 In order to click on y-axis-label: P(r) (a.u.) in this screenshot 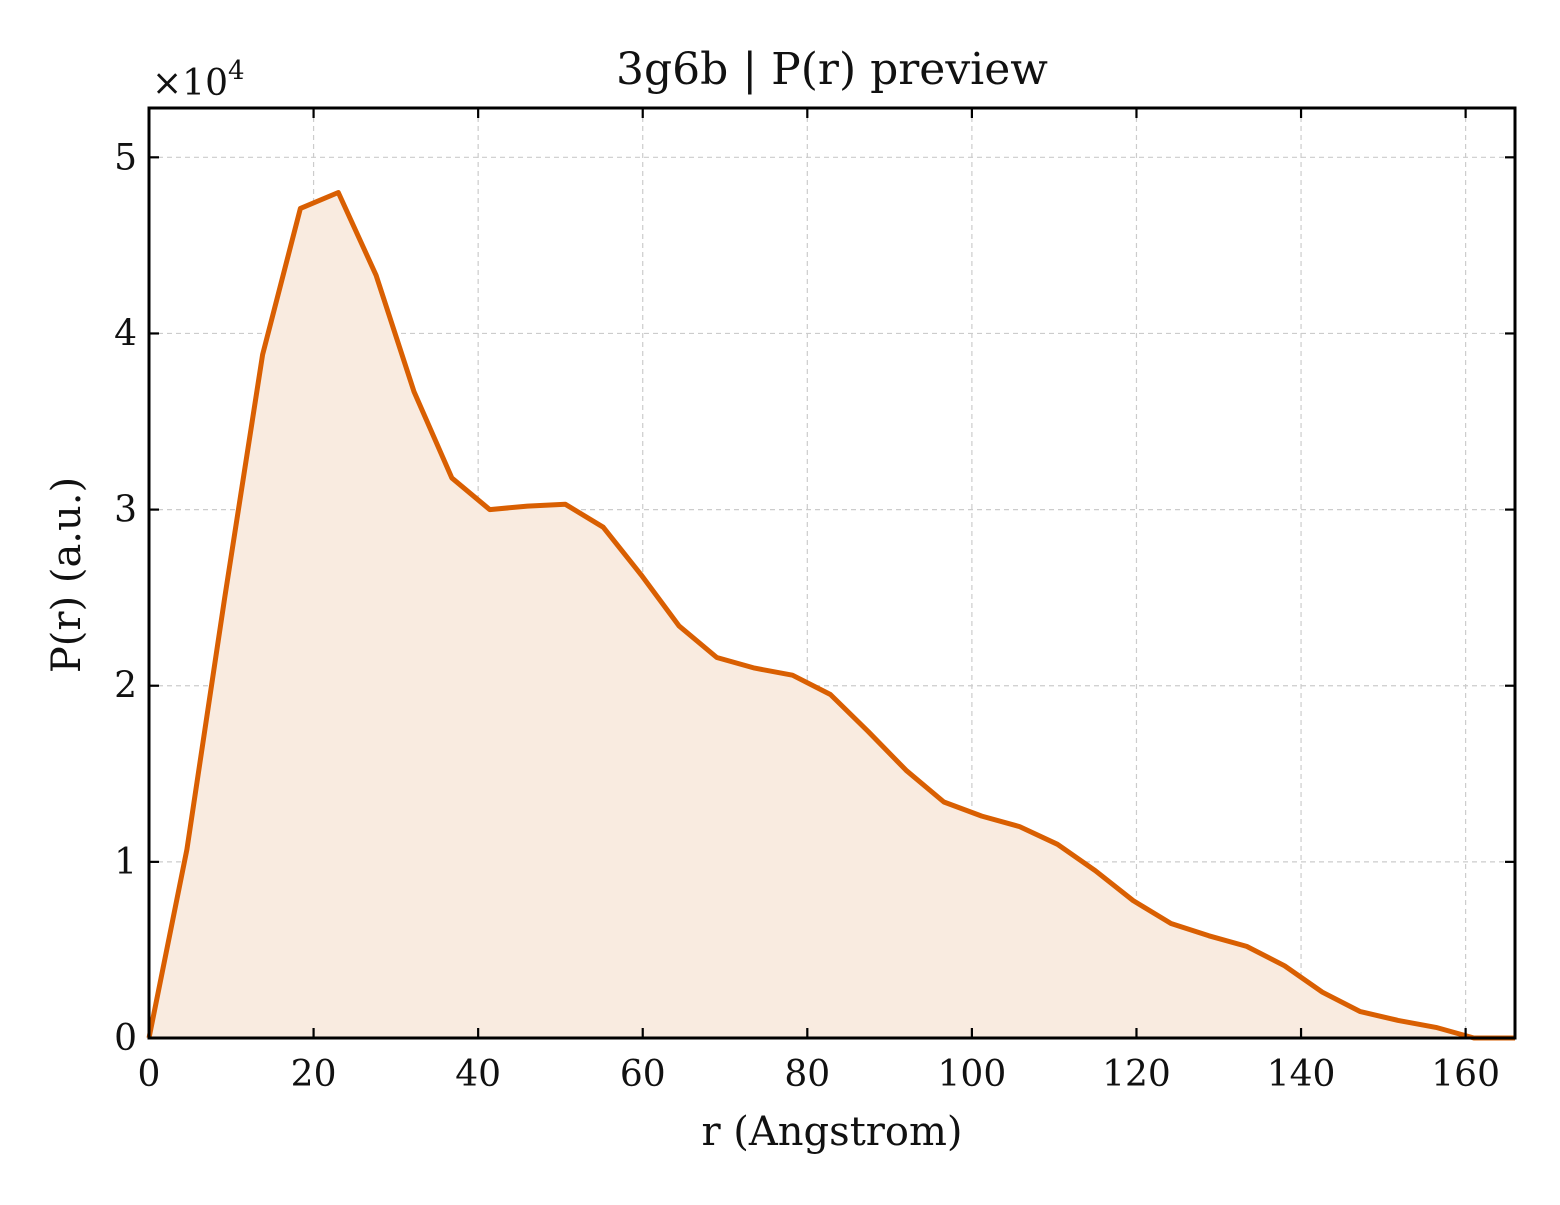, I will do `click(67, 575)`.